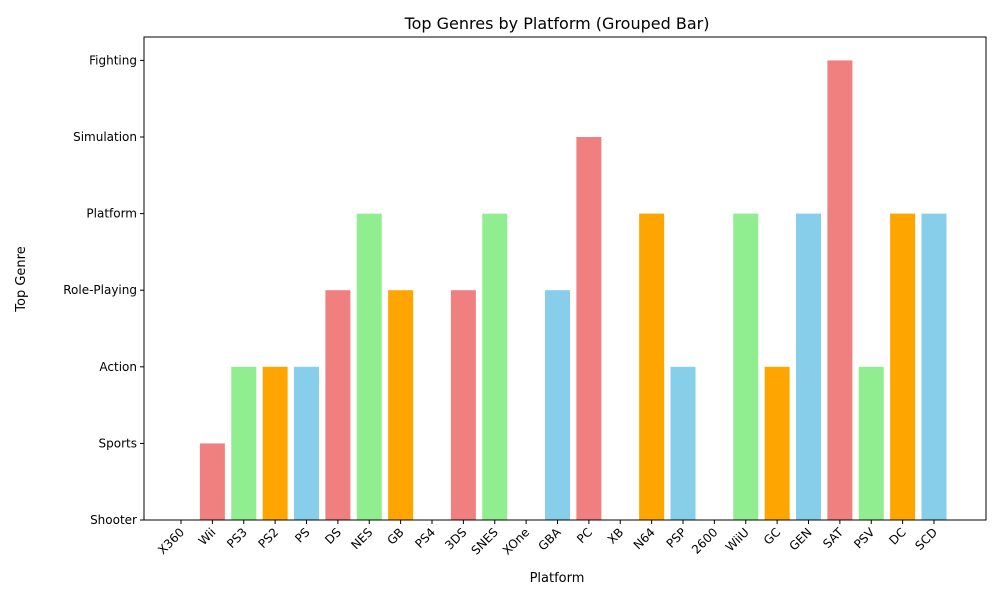 This screenshot has width=1000, height=600. What do you see at coordinates (100, 290) in the screenshot?
I see `y-tick-label: Role-Playing` at bounding box center [100, 290].